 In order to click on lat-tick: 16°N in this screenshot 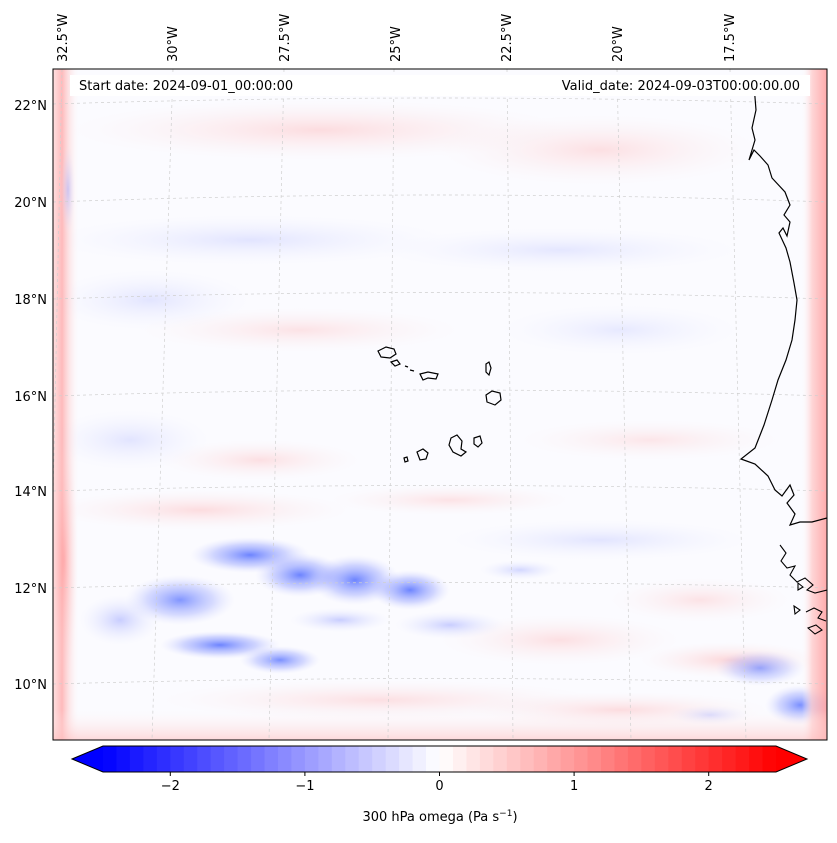, I will do `click(30, 397)`.